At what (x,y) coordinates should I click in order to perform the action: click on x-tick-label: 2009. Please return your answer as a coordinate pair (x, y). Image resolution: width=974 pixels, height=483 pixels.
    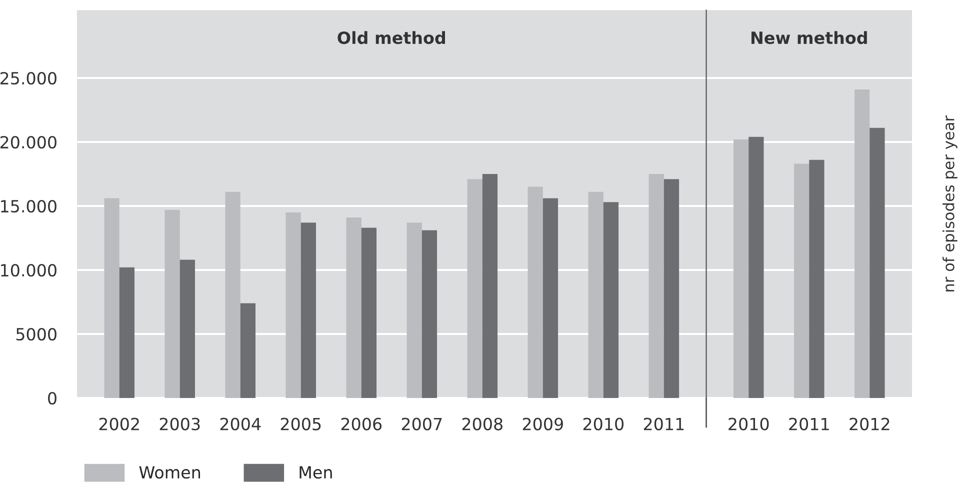
    Looking at the image, I should click on (542, 424).